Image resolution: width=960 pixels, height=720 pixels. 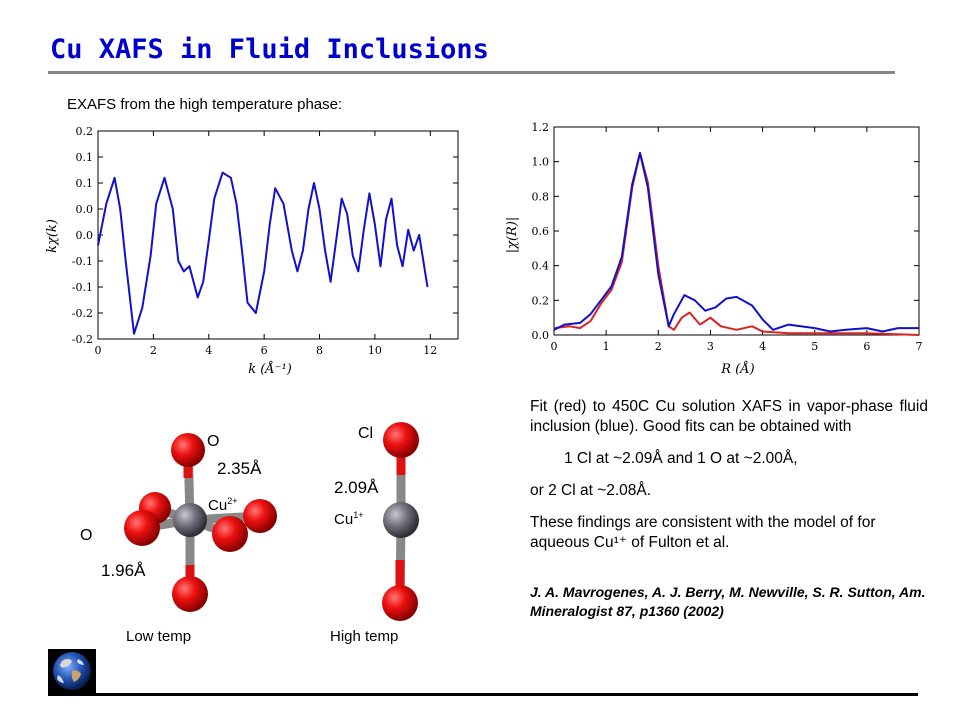 I want to click on x-tick-label: 8, so click(x=319, y=350).